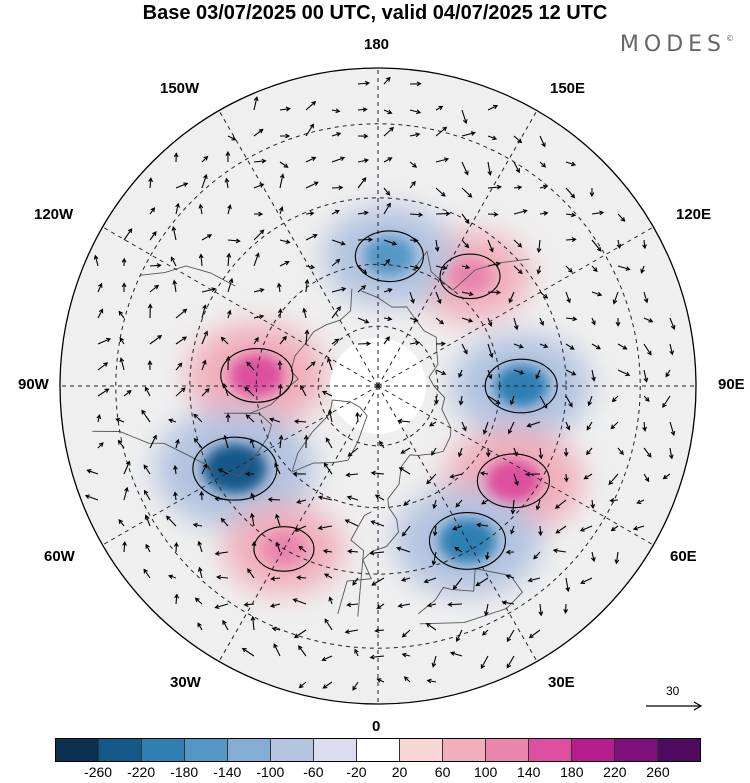 This screenshot has width=750, height=783. What do you see at coordinates (485, 772) in the screenshot?
I see `colorbar-tick-label: 100` at bounding box center [485, 772].